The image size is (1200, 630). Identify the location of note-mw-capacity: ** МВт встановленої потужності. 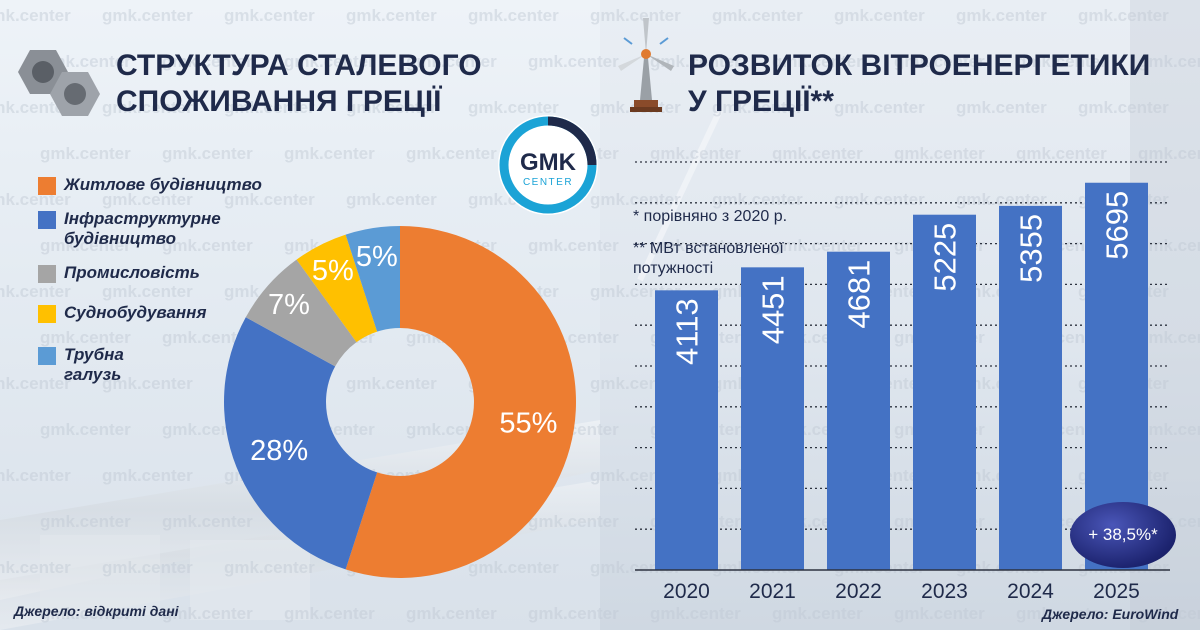
(708, 259).